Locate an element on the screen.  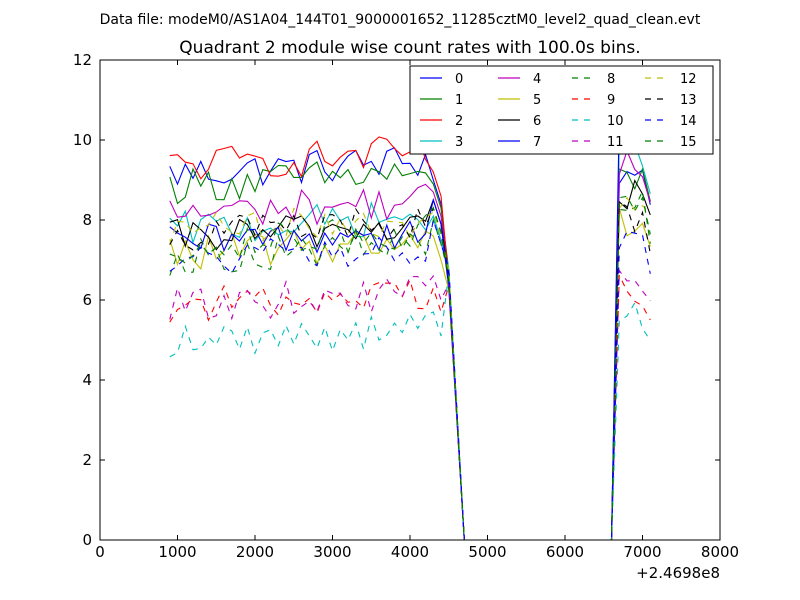
legend-label-1: 1 is located at coordinates (459, 100).